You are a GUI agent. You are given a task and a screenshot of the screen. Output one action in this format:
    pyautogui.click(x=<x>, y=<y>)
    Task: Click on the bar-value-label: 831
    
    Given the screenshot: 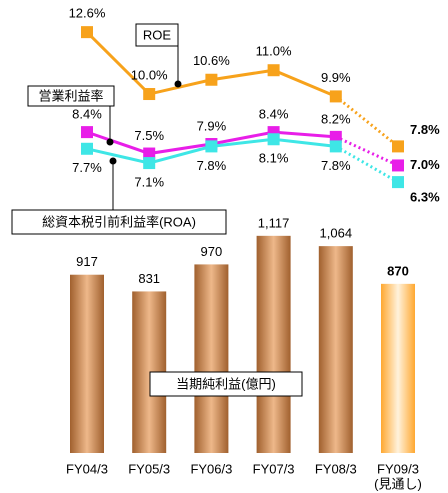 What is the action you would take?
    pyautogui.click(x=149, y=278)
    